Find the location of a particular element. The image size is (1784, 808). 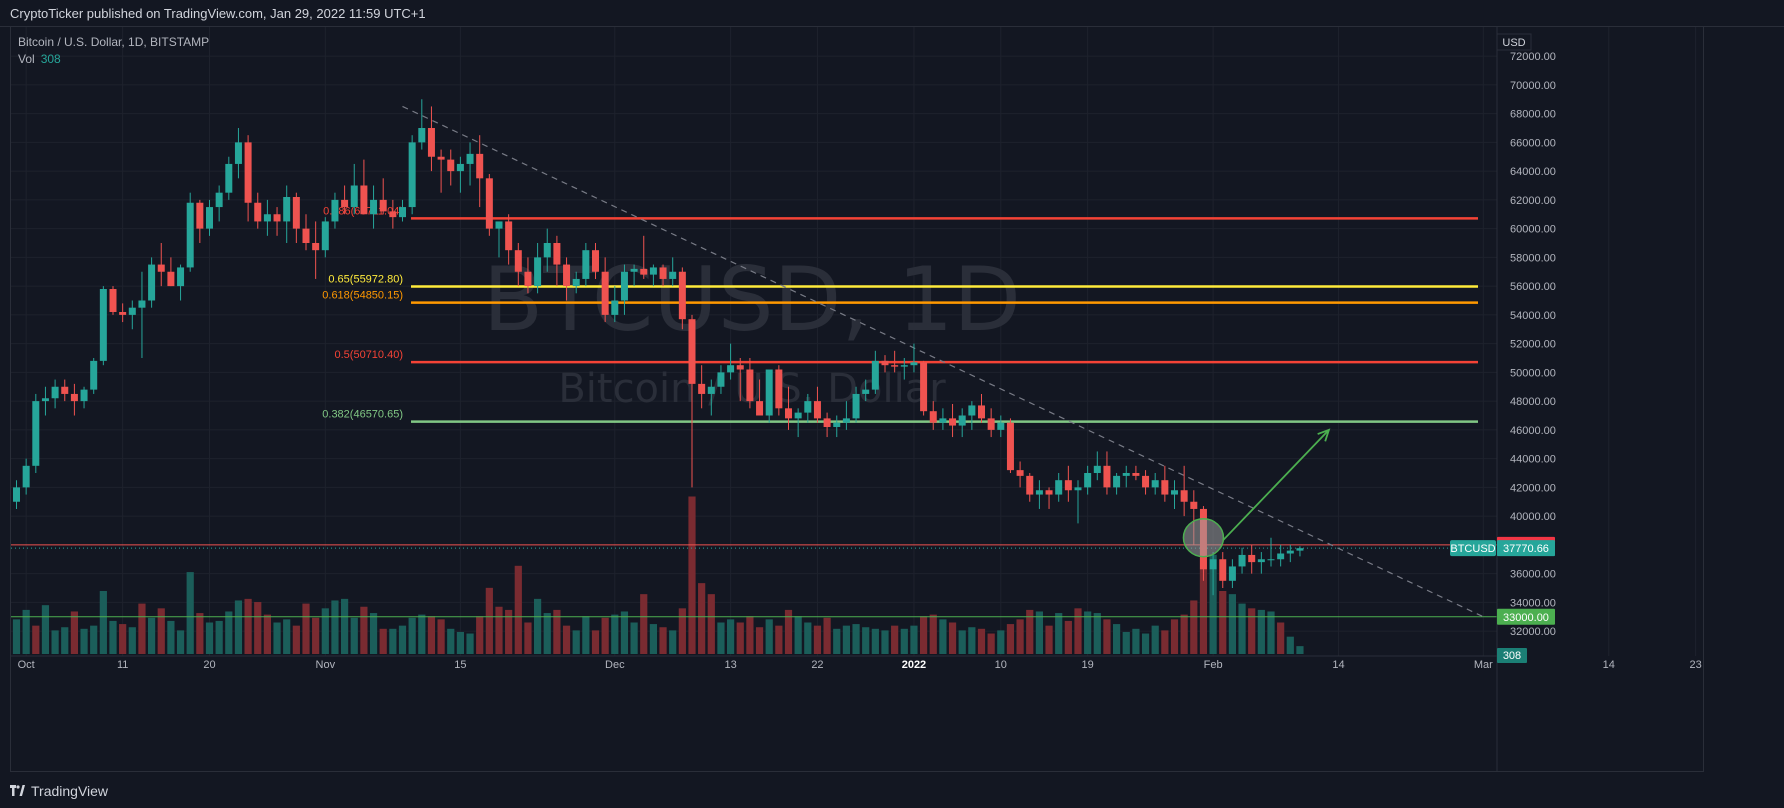

tradingview-icon is located at coordinates (17, 790).